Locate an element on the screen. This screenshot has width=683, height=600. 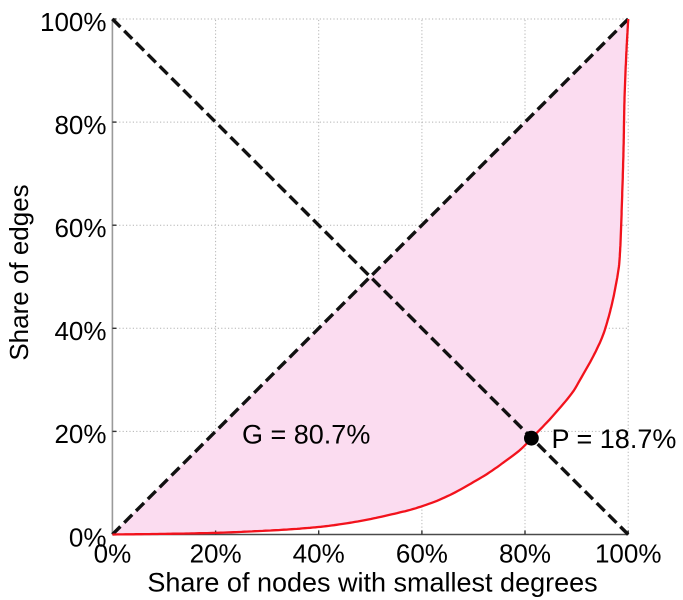
svg-text: P = 18.7% is located at coordinates (614, 439).